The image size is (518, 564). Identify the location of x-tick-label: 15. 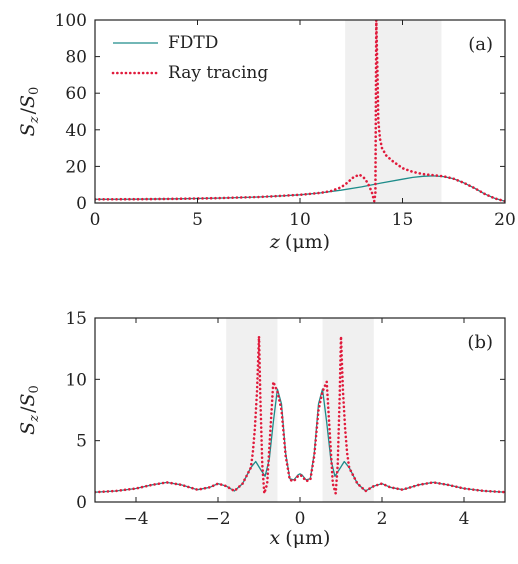
(403, 220).